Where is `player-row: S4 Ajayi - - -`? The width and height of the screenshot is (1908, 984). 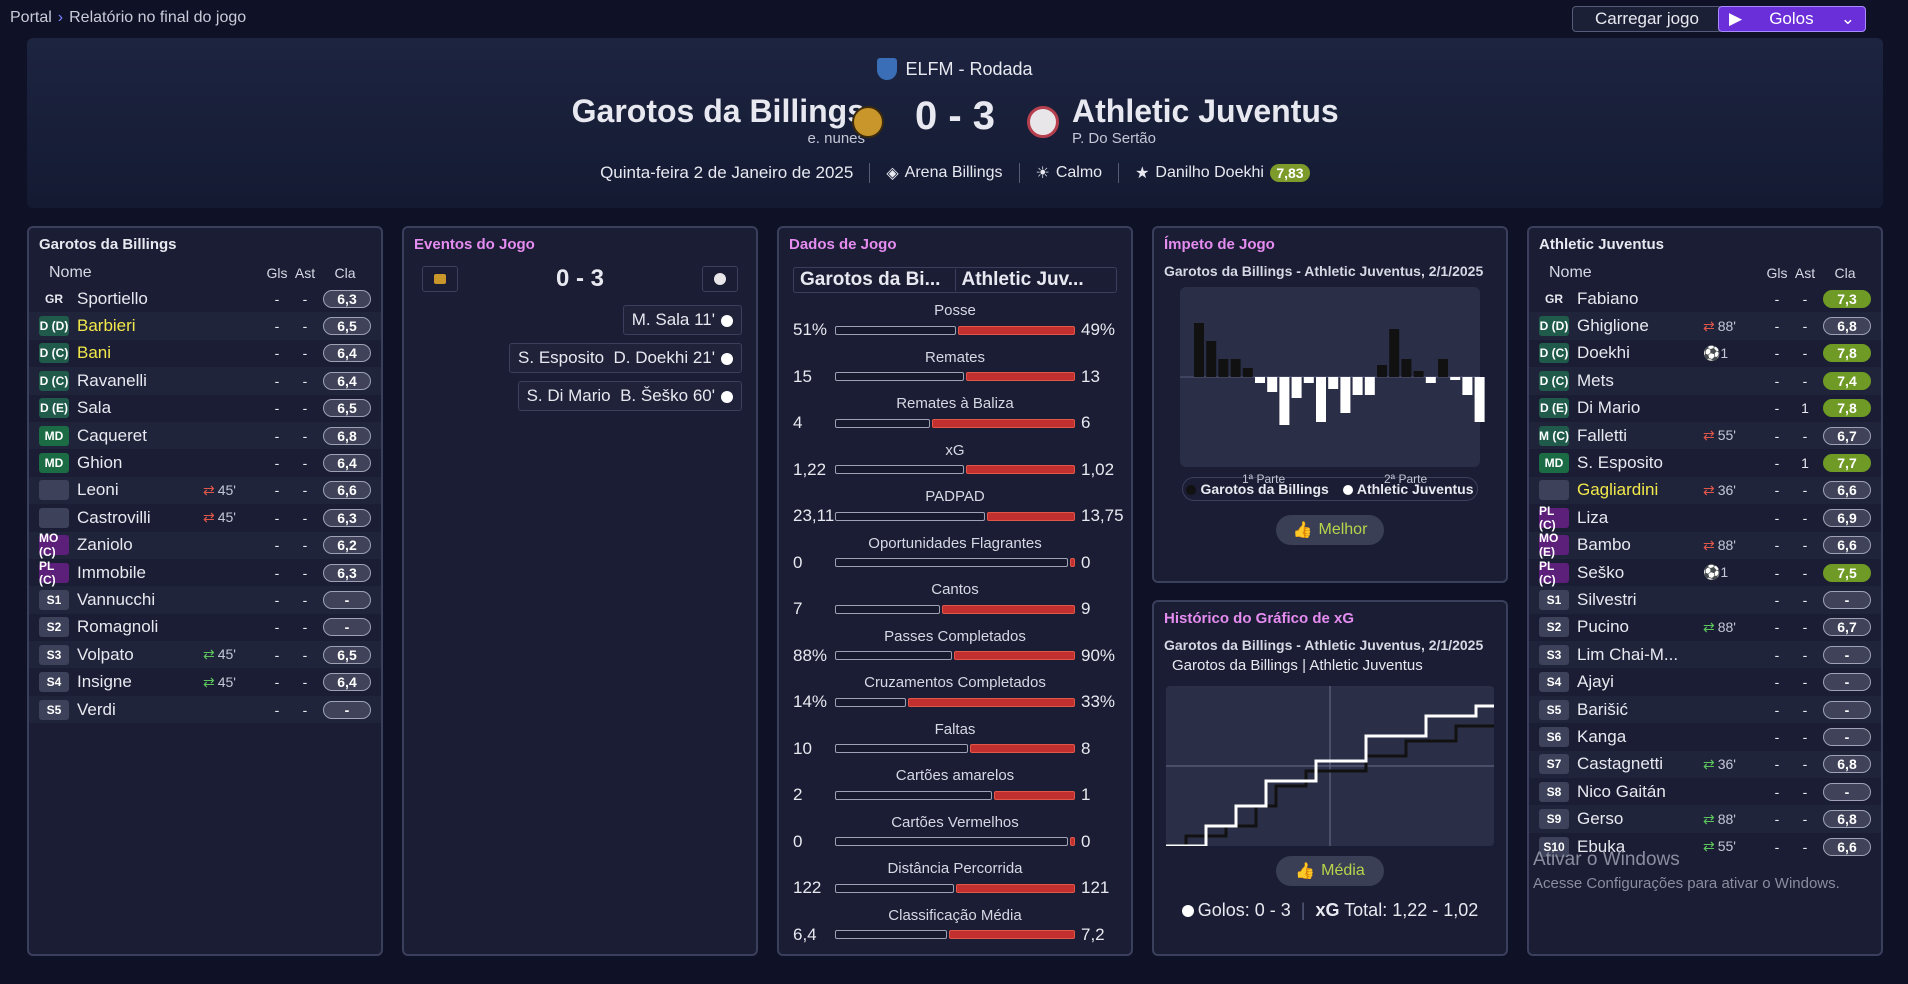
player-row: S4 Ajayi - - - is located at coordinates (1705, 681).